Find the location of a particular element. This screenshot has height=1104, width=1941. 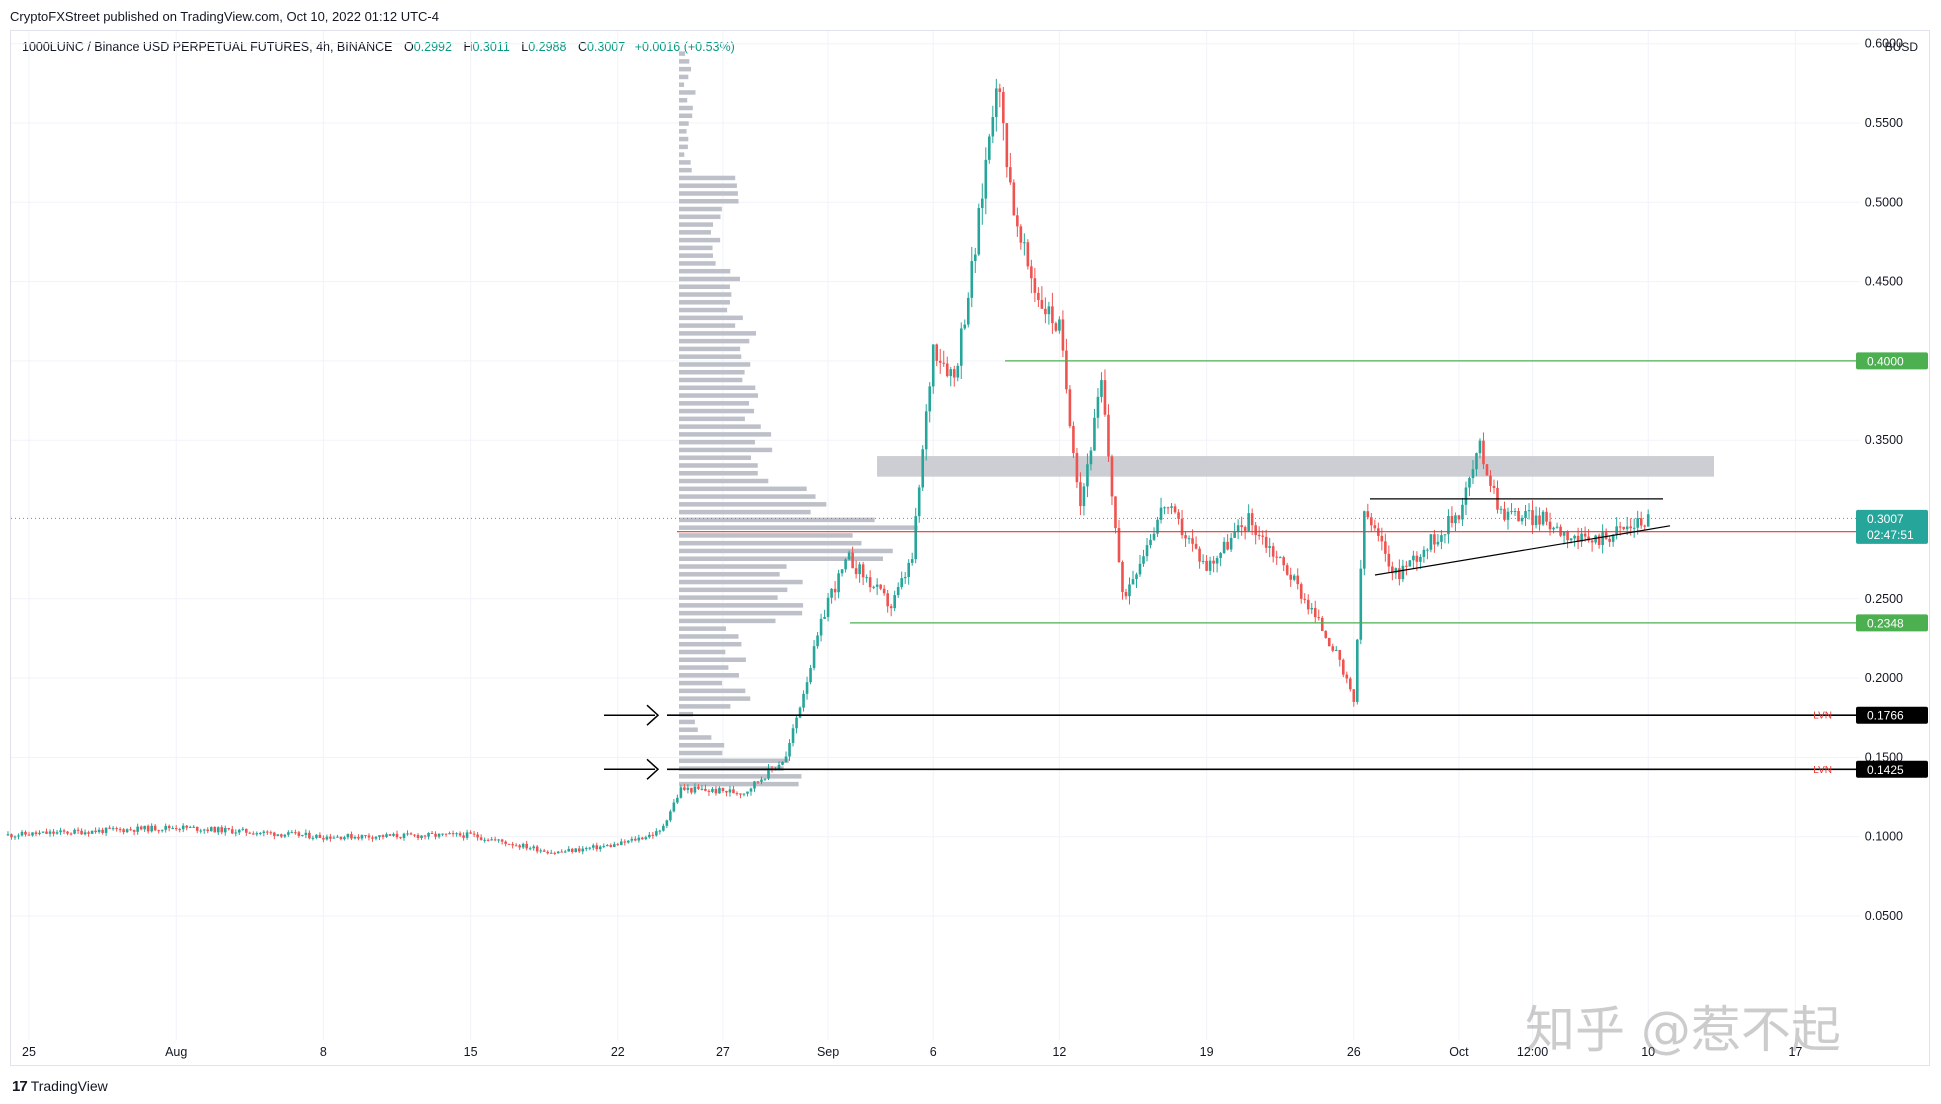

y-tick-label: 0.5000 is located at coordinates (1884, 202).